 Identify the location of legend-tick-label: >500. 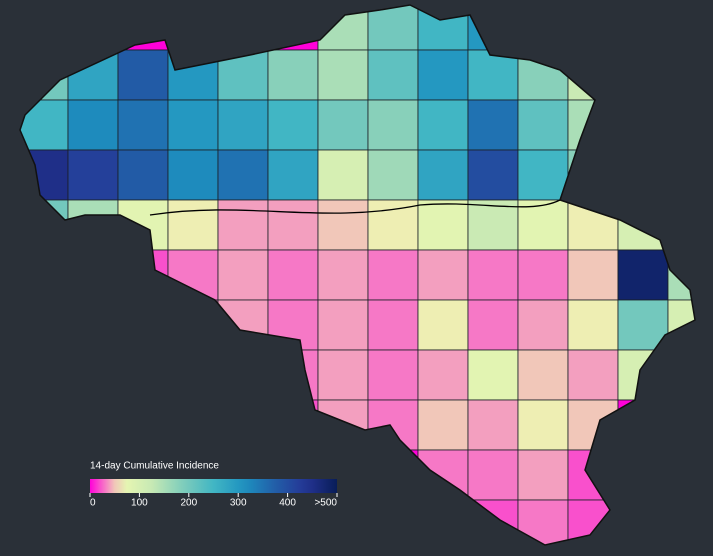
(325, 503).